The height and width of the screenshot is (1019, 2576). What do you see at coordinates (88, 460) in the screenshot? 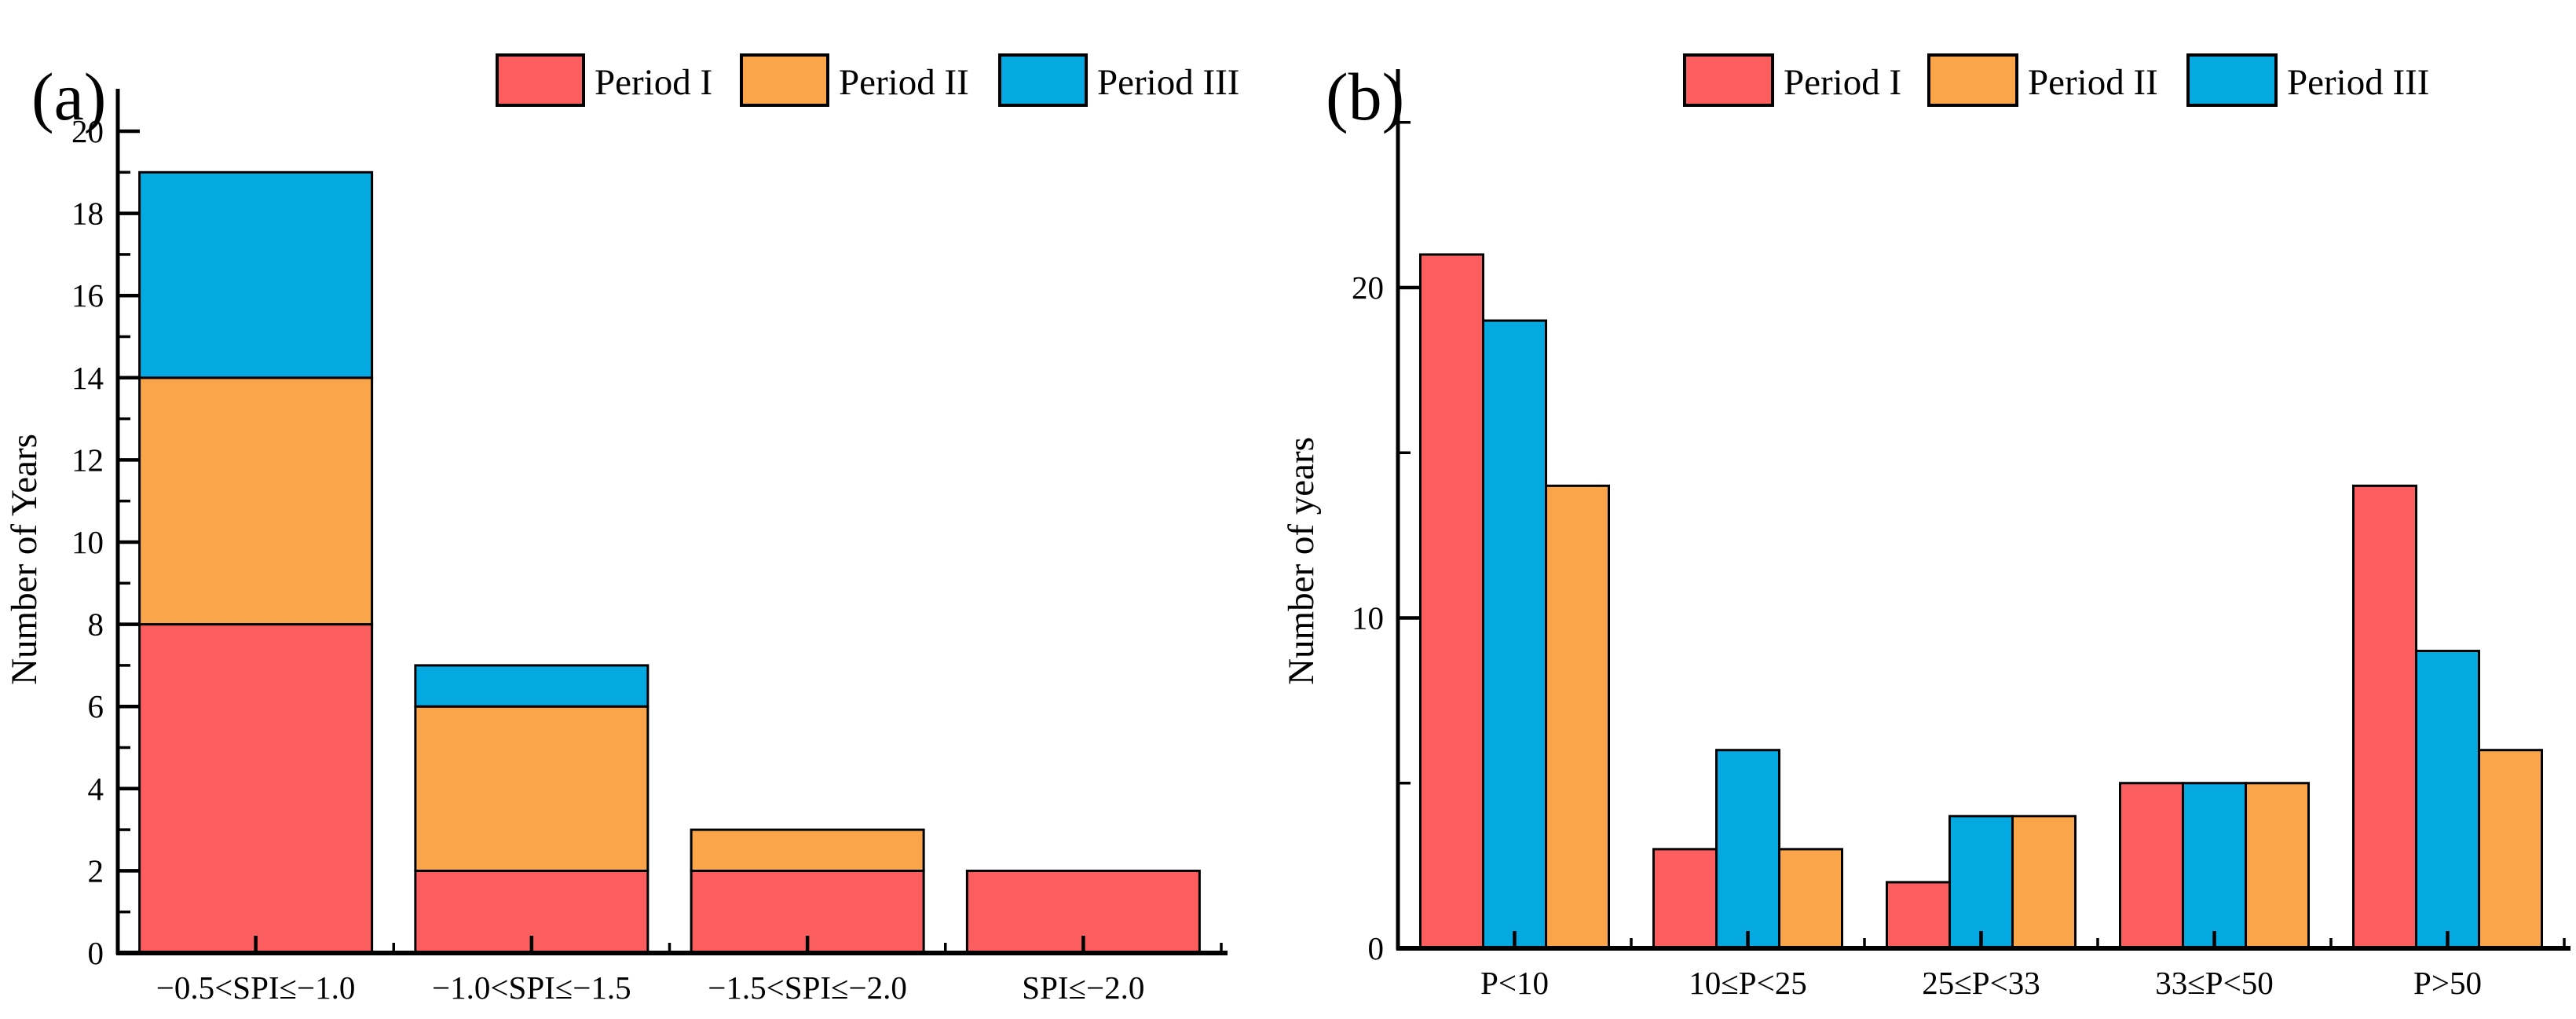
I see `y-axis-tick-label: 12` at bounding box center [88, 460].